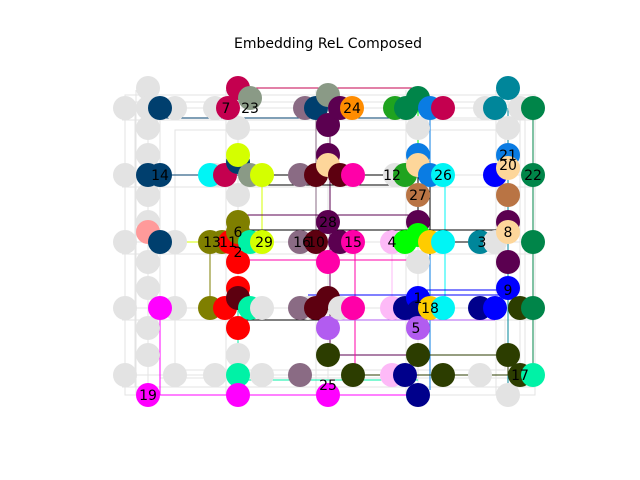 The image size is (640, 480). What do you see at coordinates (228, 243) in the screenshot?
I see `node-label: 11` at bounding box center [228, 243].